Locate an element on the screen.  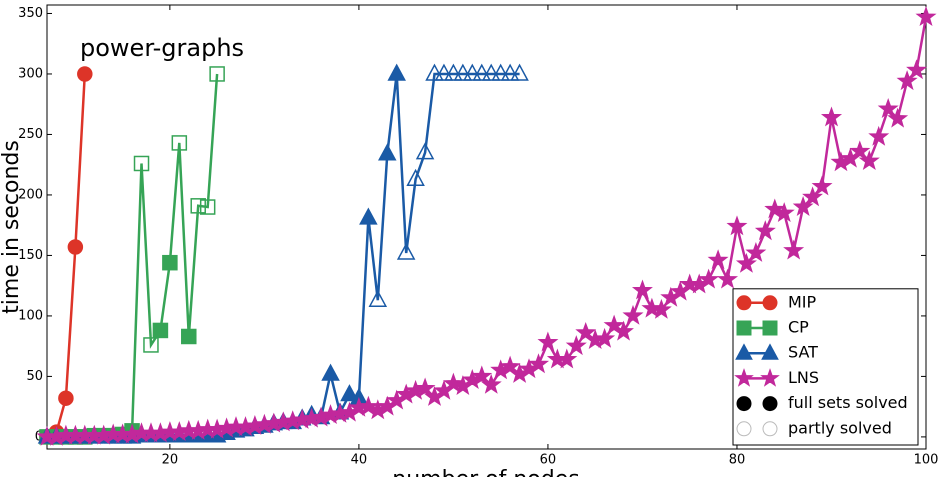
x-tick-label: 80 is located at coordinates (737, 460).